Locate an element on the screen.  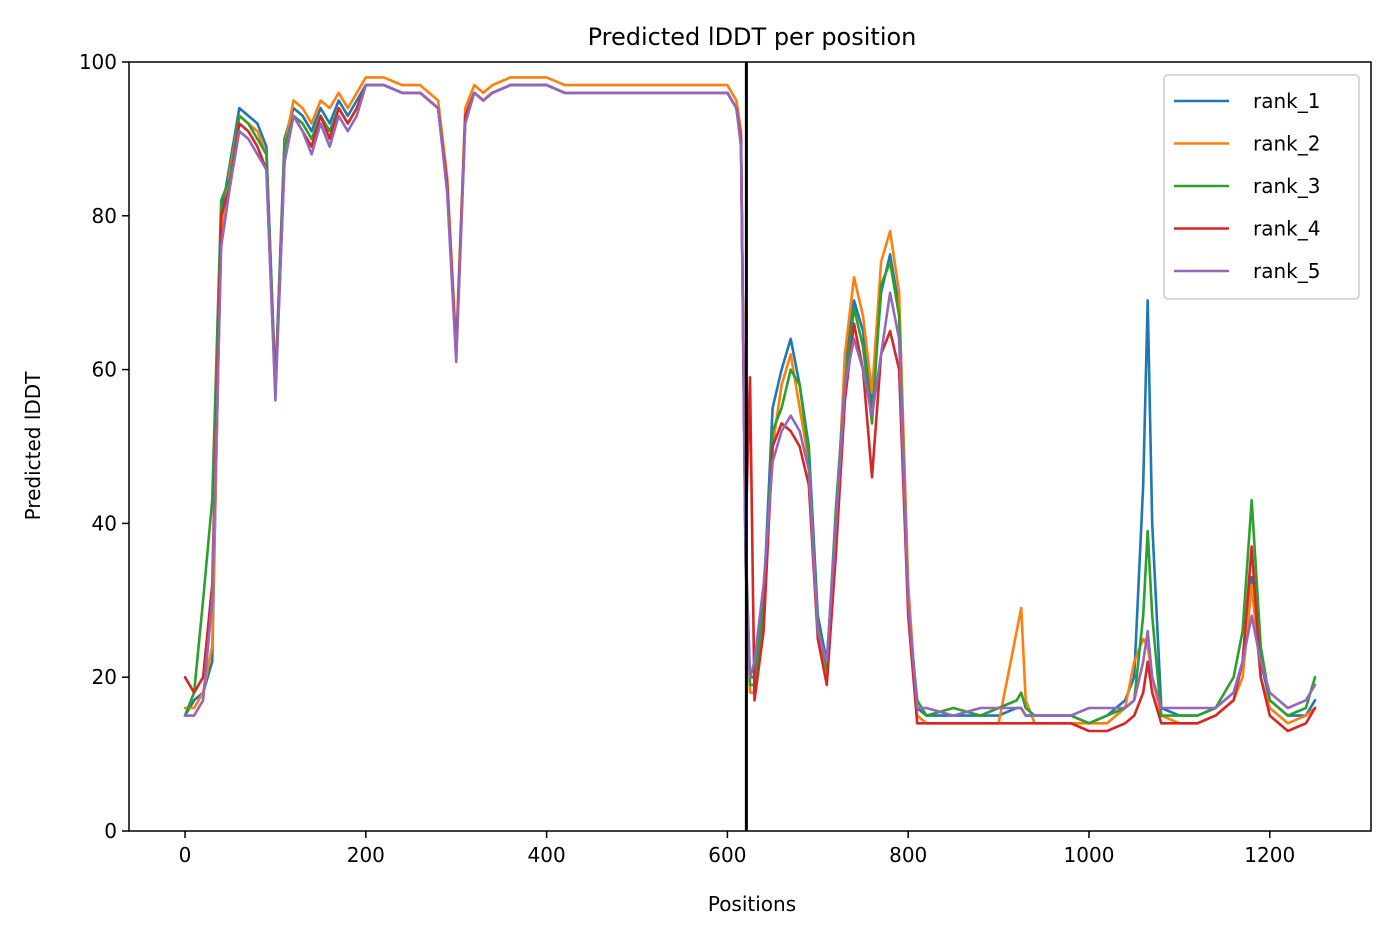
y-tick-label: 100 is located at coordinates (98, 62).